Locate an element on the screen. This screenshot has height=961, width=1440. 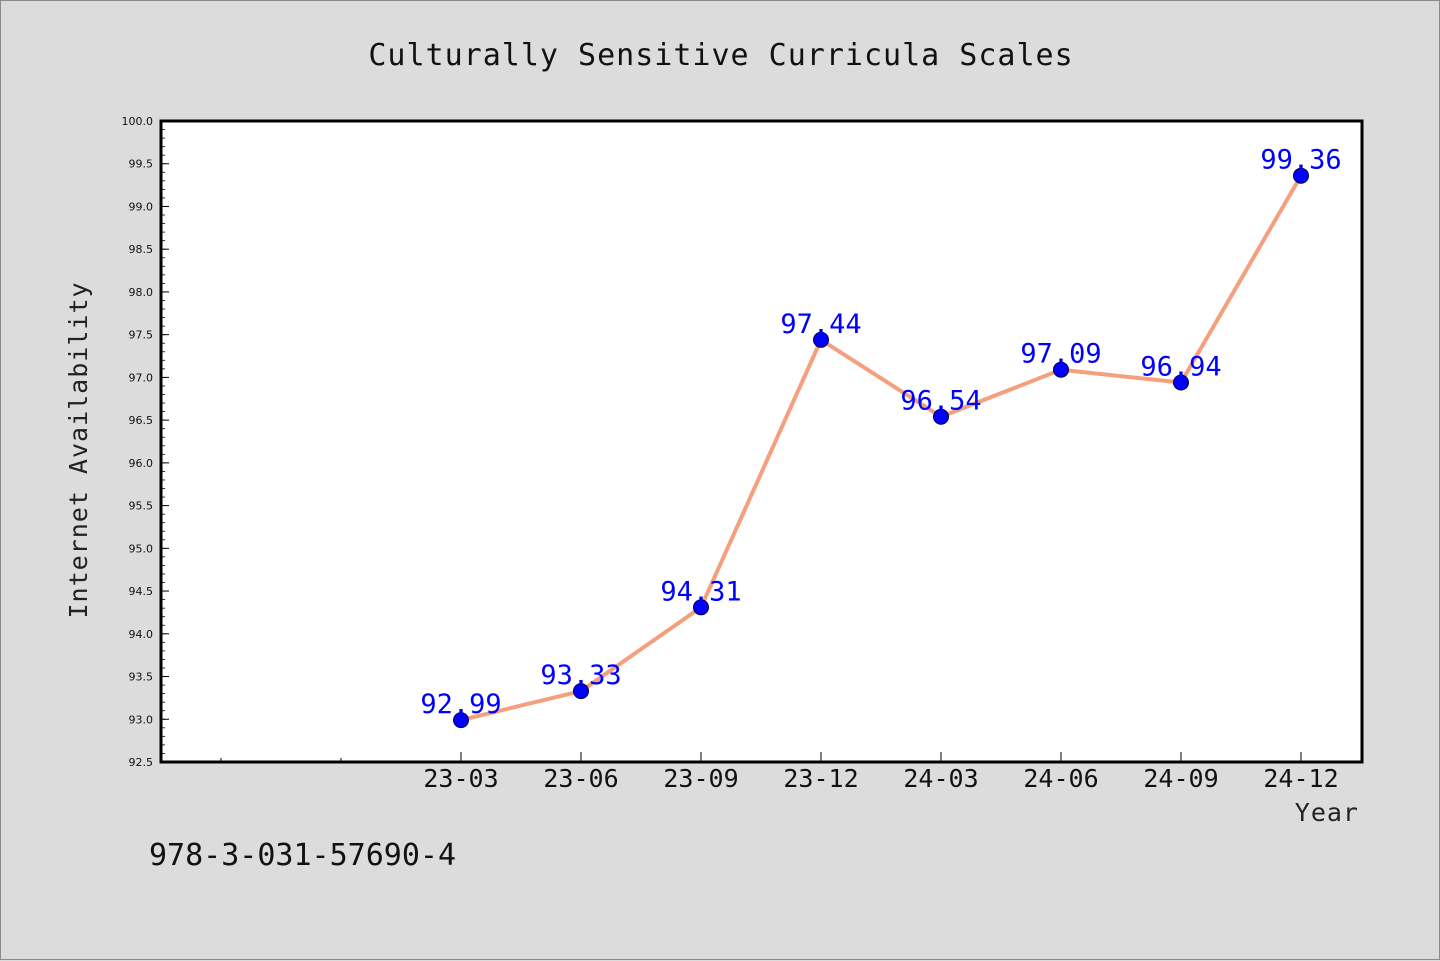
data-value-label: 94.31 is located at coordinates (700, 591).